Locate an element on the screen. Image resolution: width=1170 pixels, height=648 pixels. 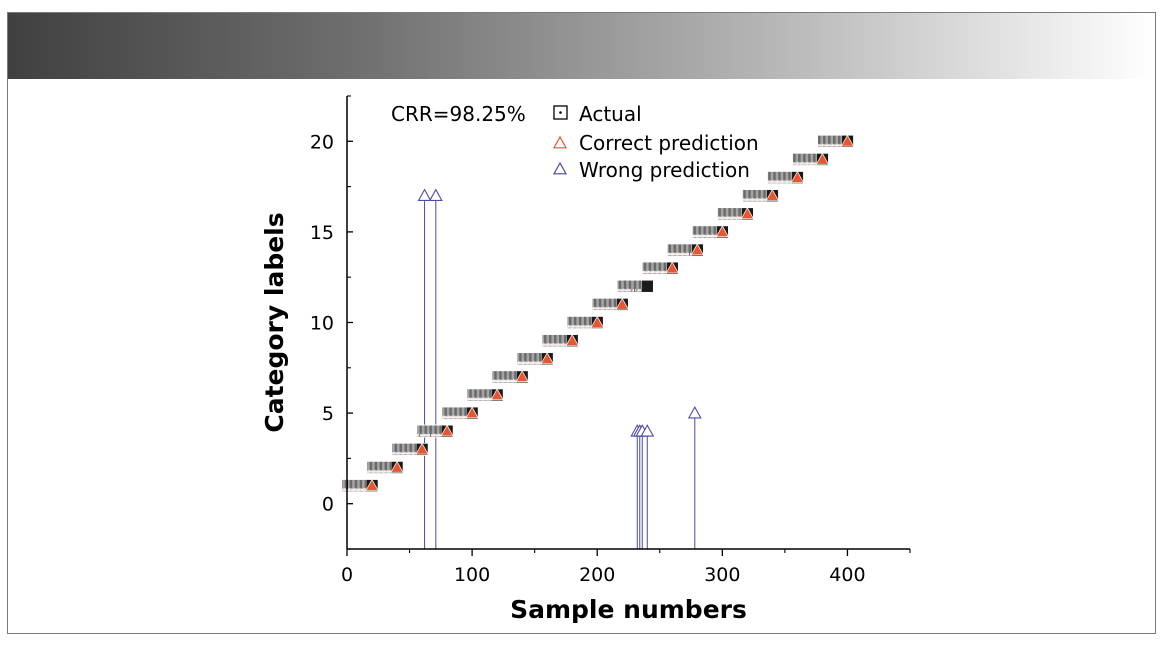
legend-item-actual: Actual is located at coordinates (597, 114).